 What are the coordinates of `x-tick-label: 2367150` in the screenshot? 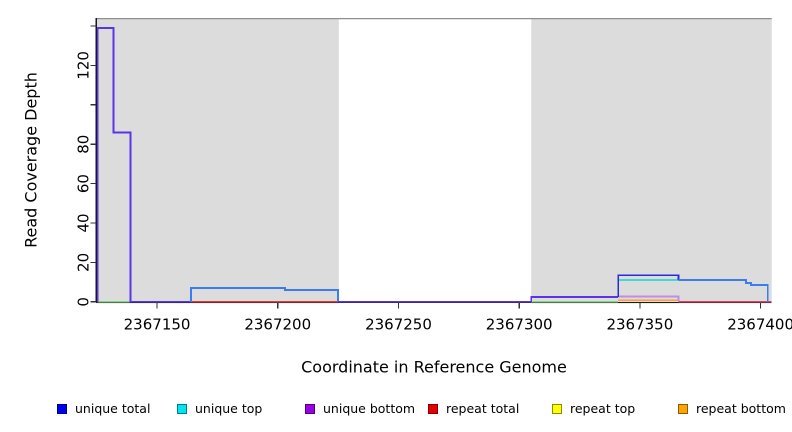 It's located at (157, 325).